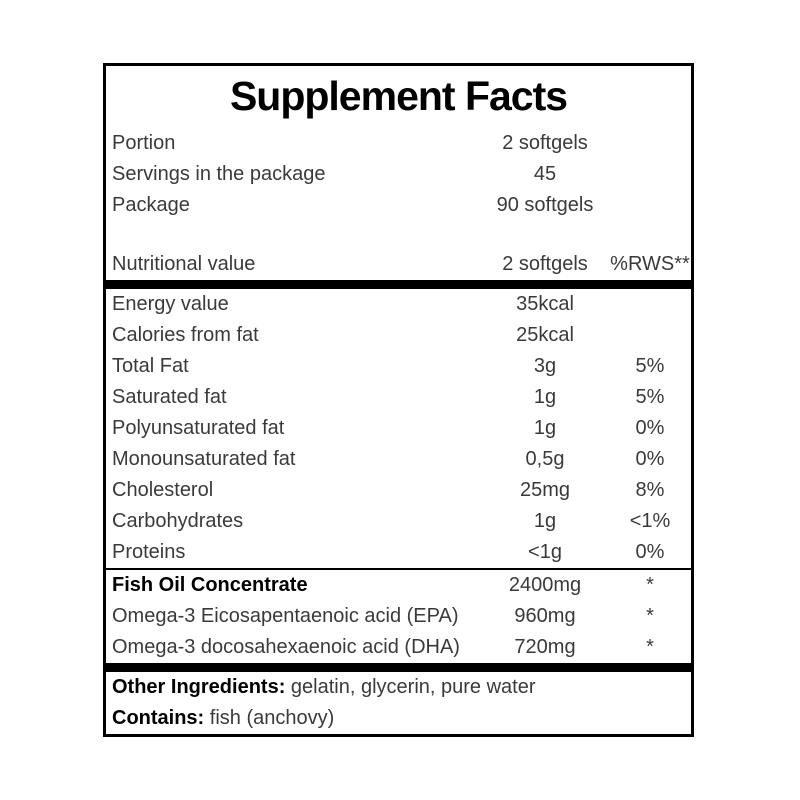  Describe the element at coordinates (398, 490) in the screenshot. I see `nutrient-row: Cholesterol 25mg 8%` at that location.